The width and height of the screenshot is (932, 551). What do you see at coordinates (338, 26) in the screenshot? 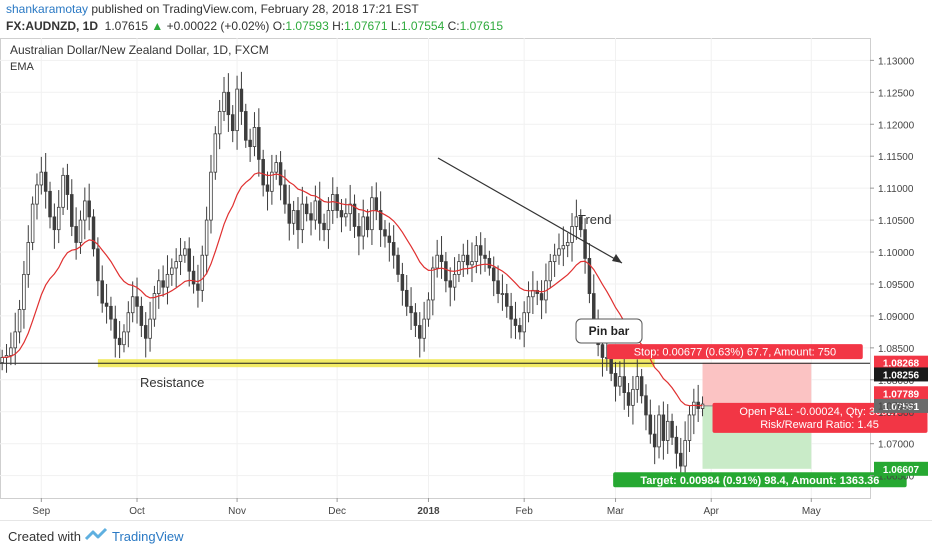
I see `high-label: H:` at bounding box center [338, 26].